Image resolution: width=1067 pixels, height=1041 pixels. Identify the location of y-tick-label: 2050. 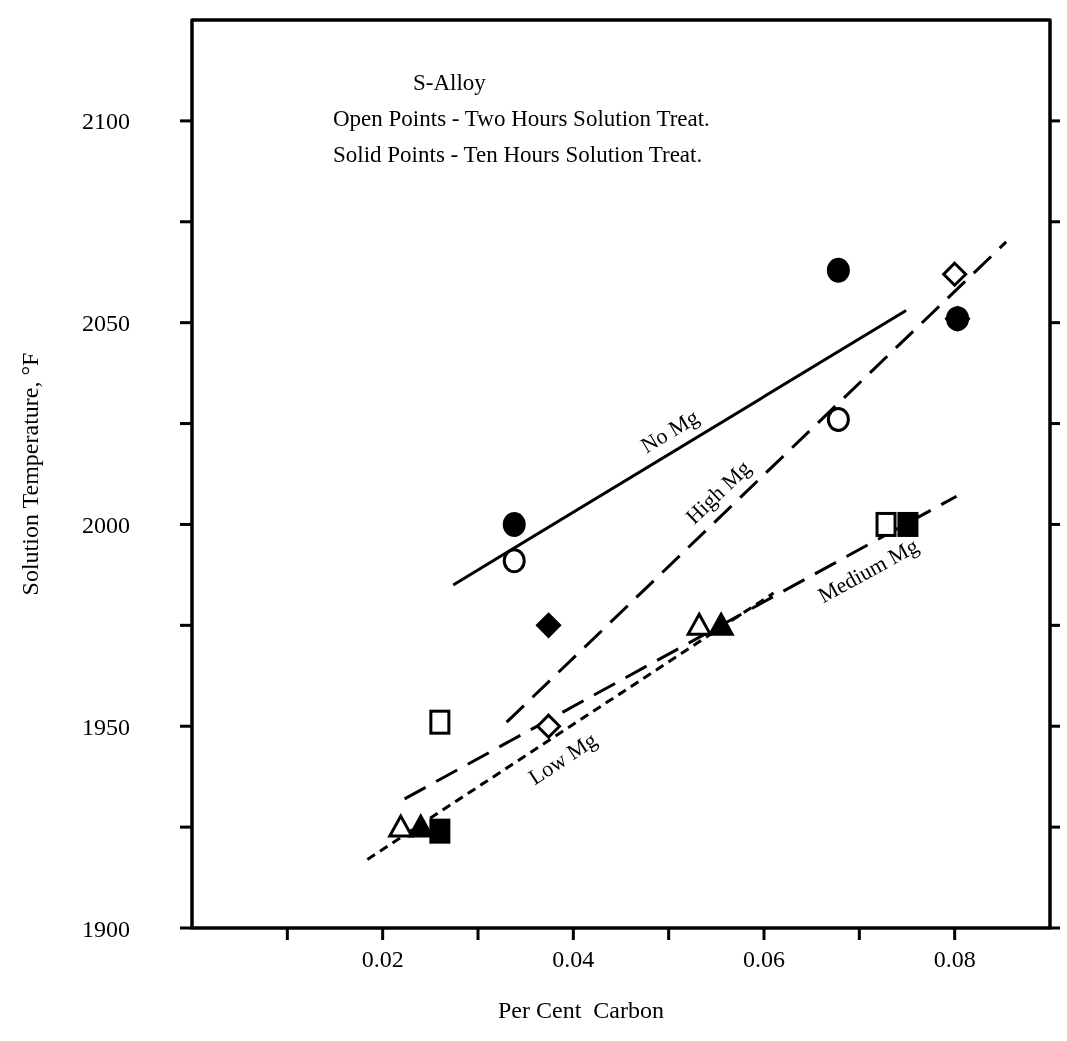
(106, 323).